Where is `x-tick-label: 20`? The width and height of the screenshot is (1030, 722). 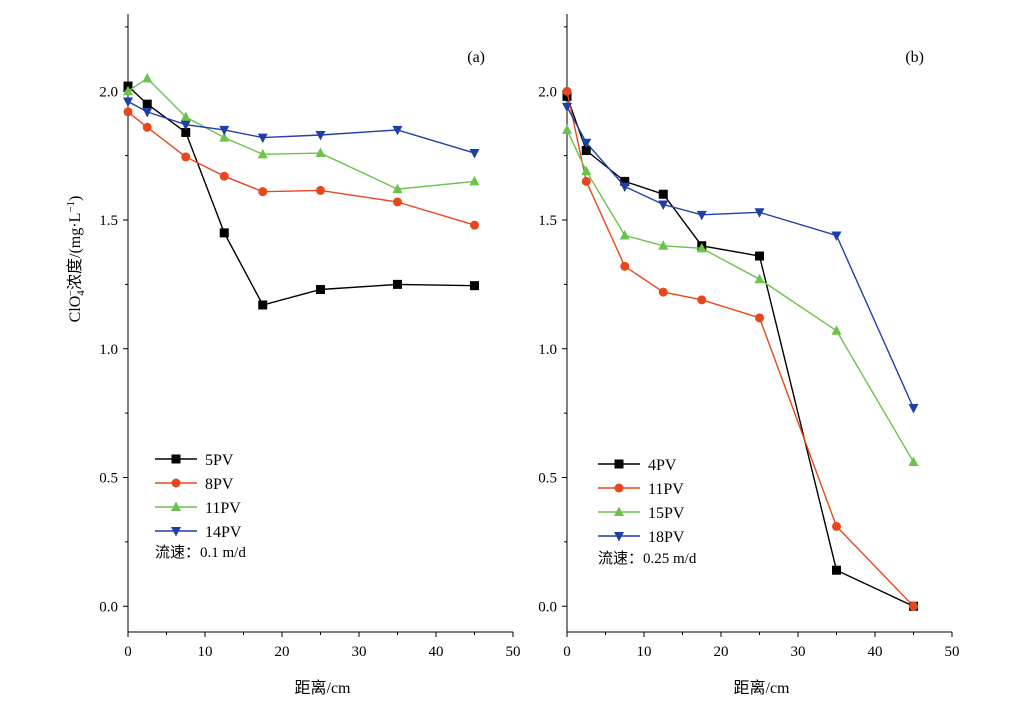
x-tick-label: 20 is located at coordinates (282, 652).